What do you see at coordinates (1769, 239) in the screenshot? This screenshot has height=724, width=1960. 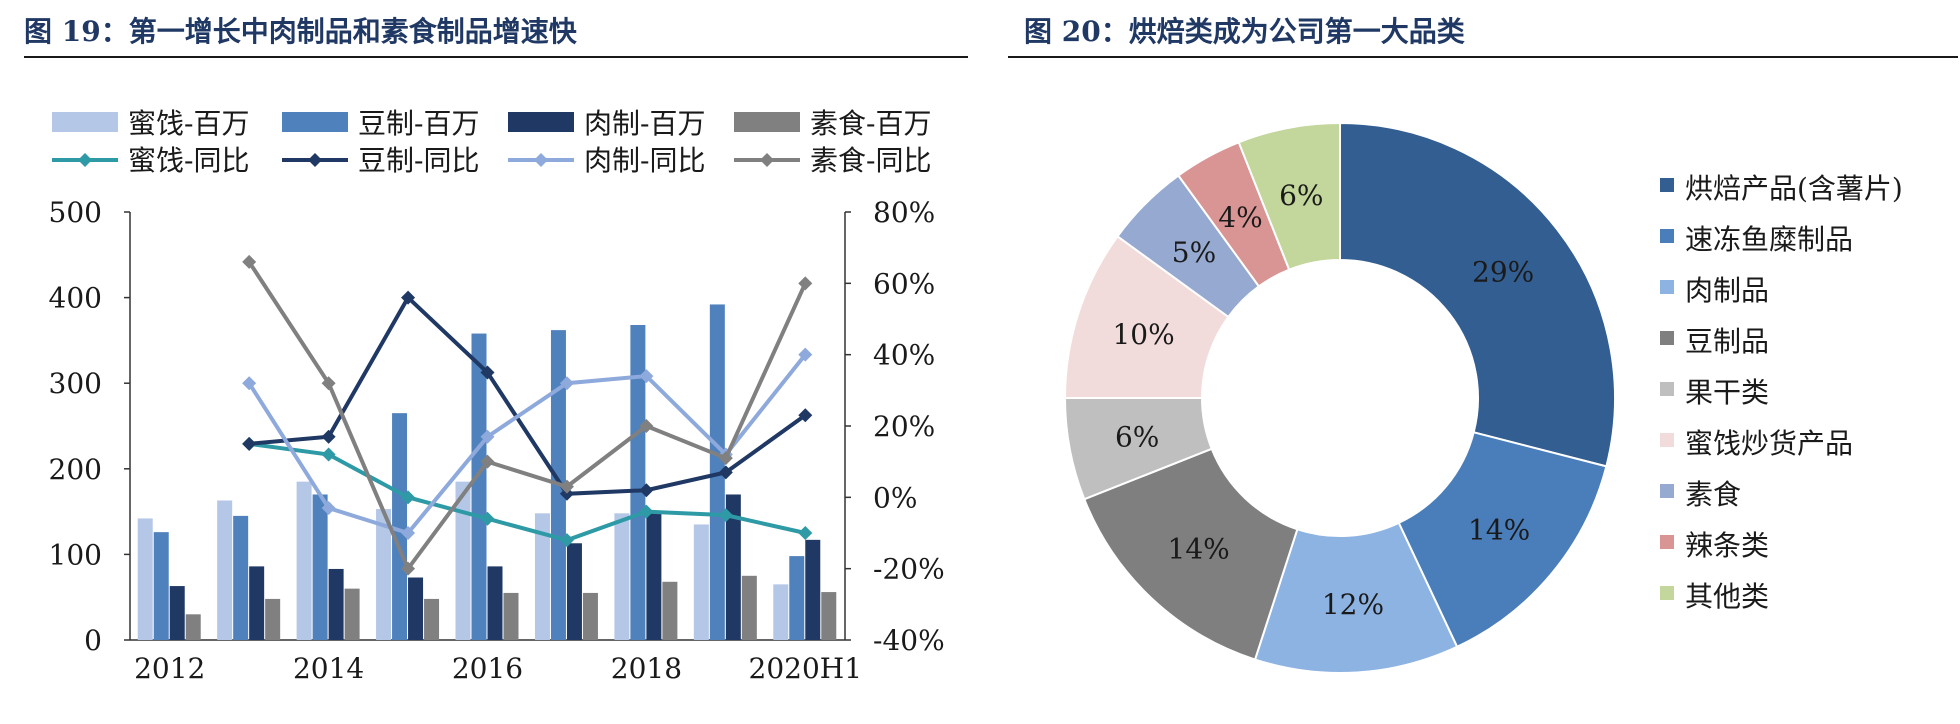 I see `legend-label: 速冻鱼糜制品` at bounding box center [1769, 239].